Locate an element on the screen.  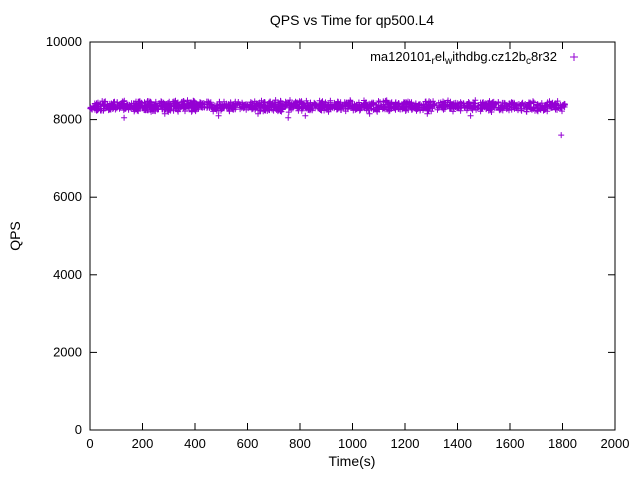
legend-marker-icon is located at coordinates (574, 57).